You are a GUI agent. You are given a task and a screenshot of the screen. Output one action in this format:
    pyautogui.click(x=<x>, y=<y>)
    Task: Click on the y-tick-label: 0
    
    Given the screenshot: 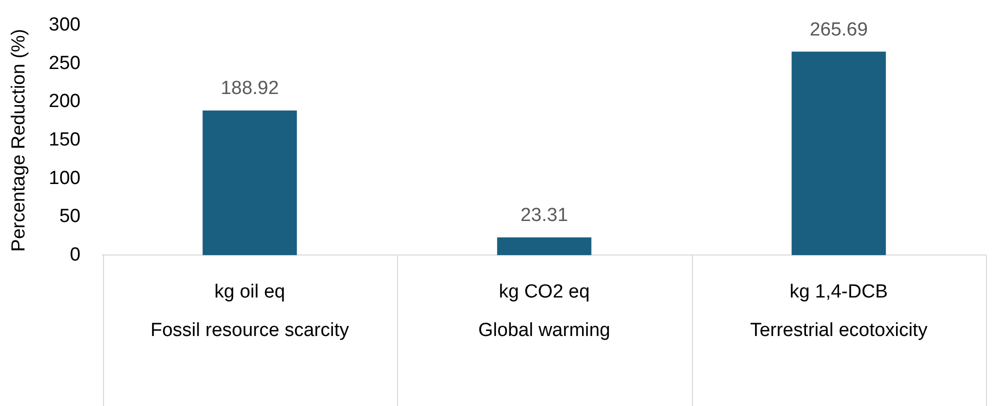 What is the action you would take?
    pyautogui.click(x=75, y=255)
    